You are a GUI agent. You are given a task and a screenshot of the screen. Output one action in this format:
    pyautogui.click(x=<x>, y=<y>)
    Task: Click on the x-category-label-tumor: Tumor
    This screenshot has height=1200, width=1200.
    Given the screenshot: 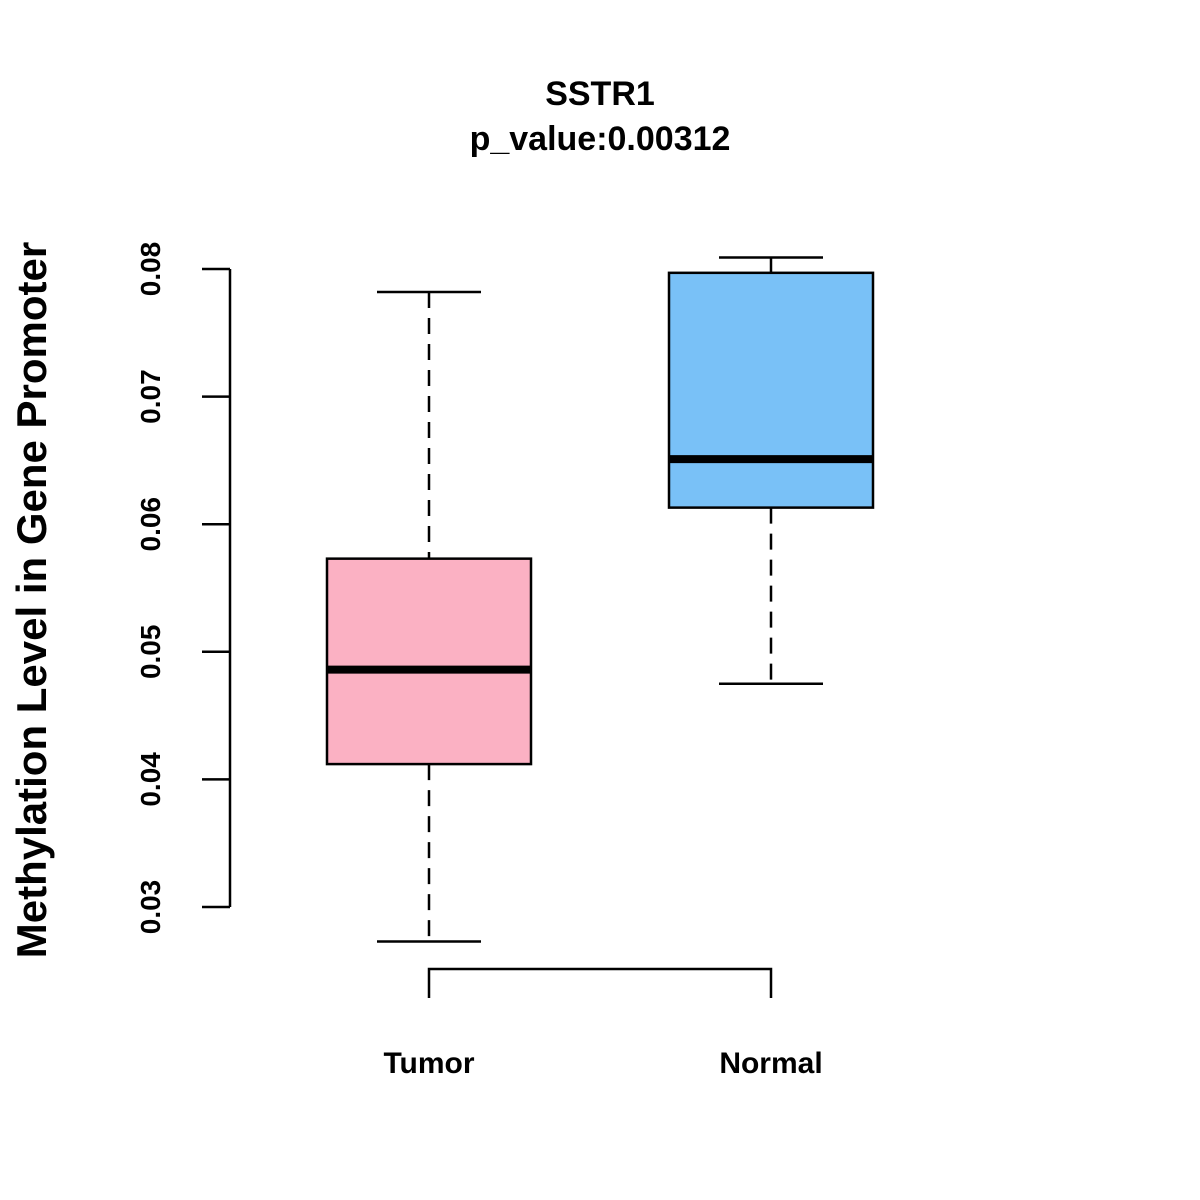 What is the action you would take?
    pyautogui.click(x=428, y=1063)
    